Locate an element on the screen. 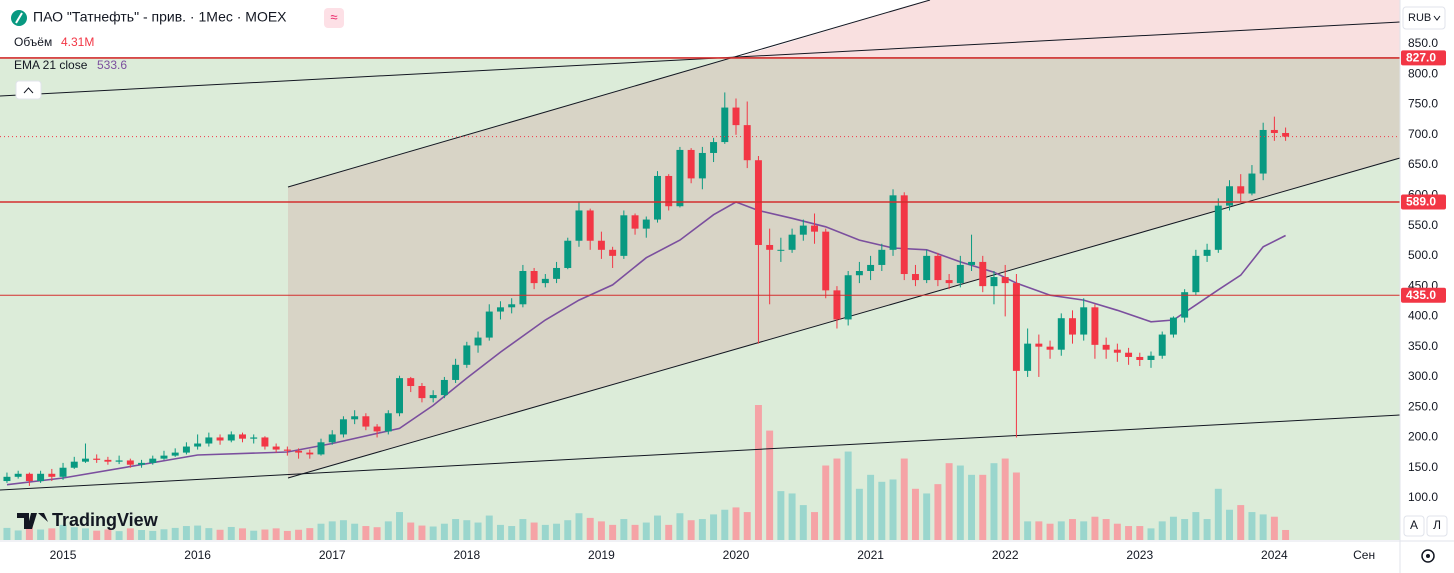 The image size is (1454, 573). logo-mark is located at coordinates (19, 18).